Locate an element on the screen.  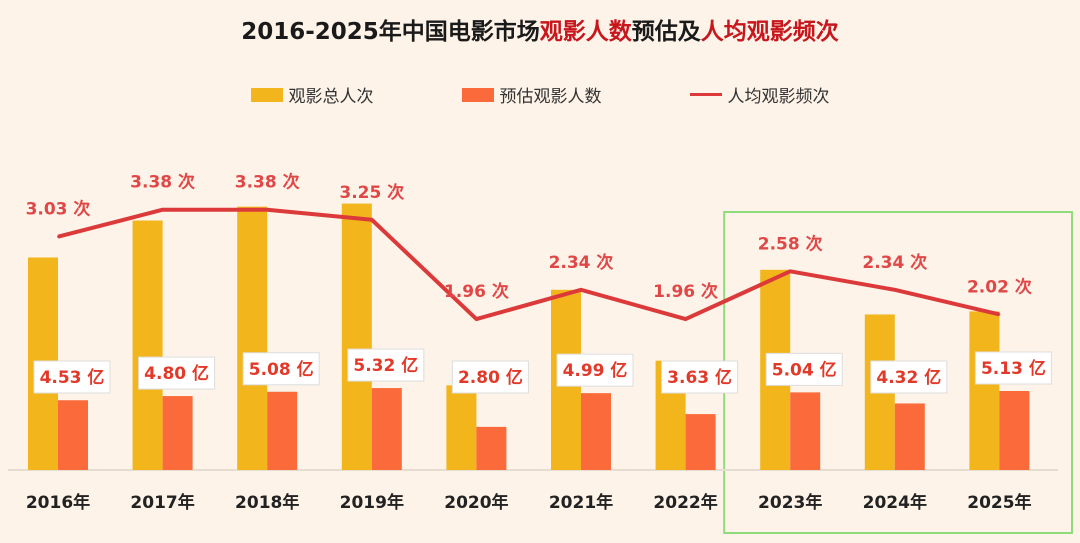
data-label-audience: 3.63 亿 is located at coordinates (699, 377).